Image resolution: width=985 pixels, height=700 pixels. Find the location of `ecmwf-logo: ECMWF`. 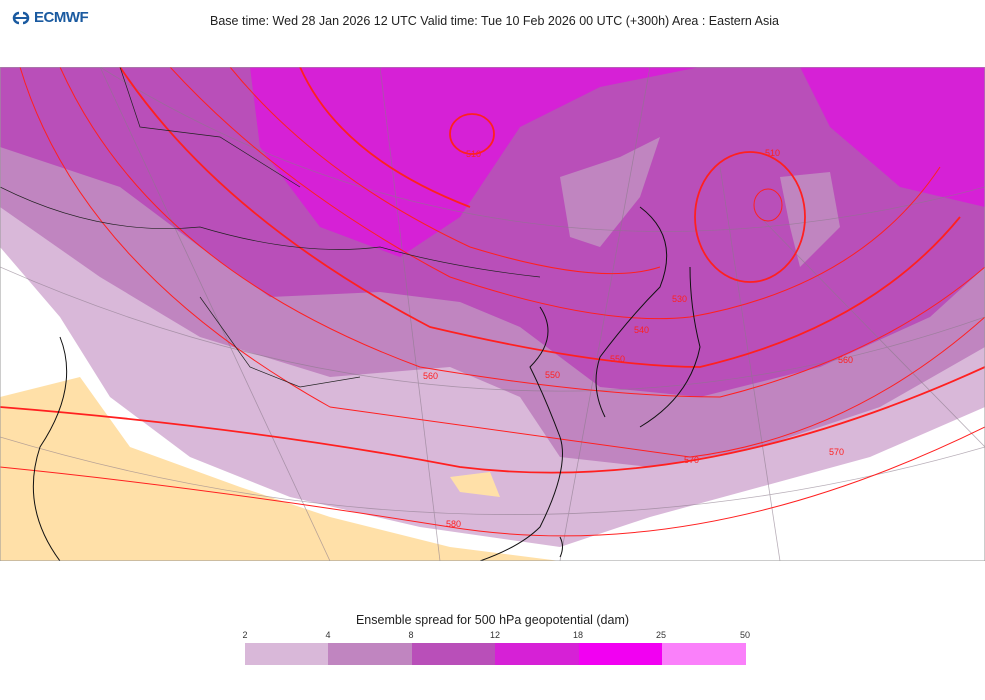

ecmwf-logo: ECMWF is located at coordinates (49, 17).